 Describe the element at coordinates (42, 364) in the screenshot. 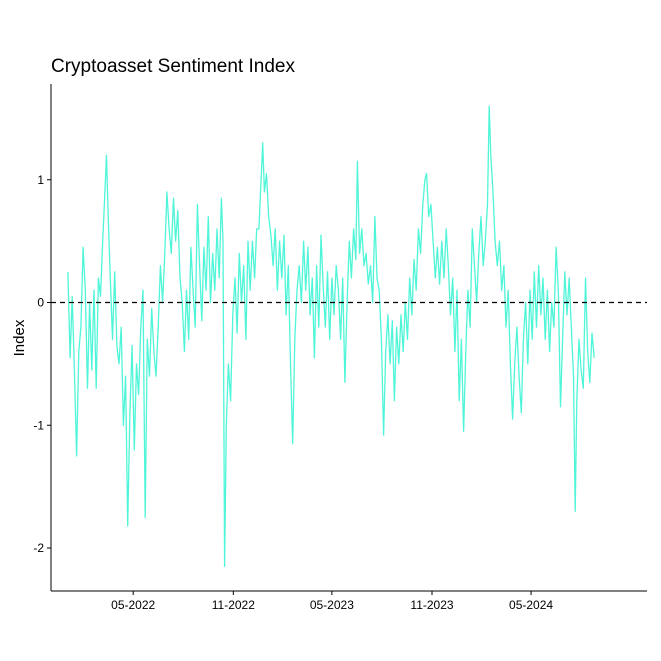

I see `y-axis-ticks: 1 0 -1 -2` at that location.